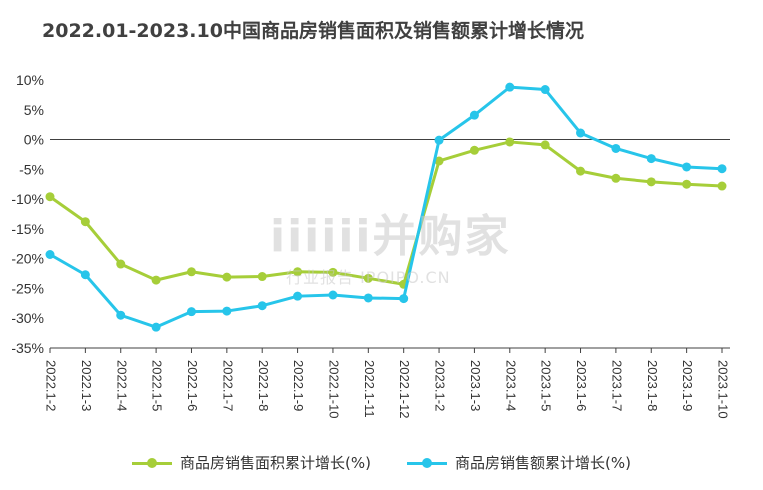 The image size is (763, 490). Describe the element at coordinates (192, 385) in the screenshot. I see `x-tick-label: 2022.1-6` at that location.